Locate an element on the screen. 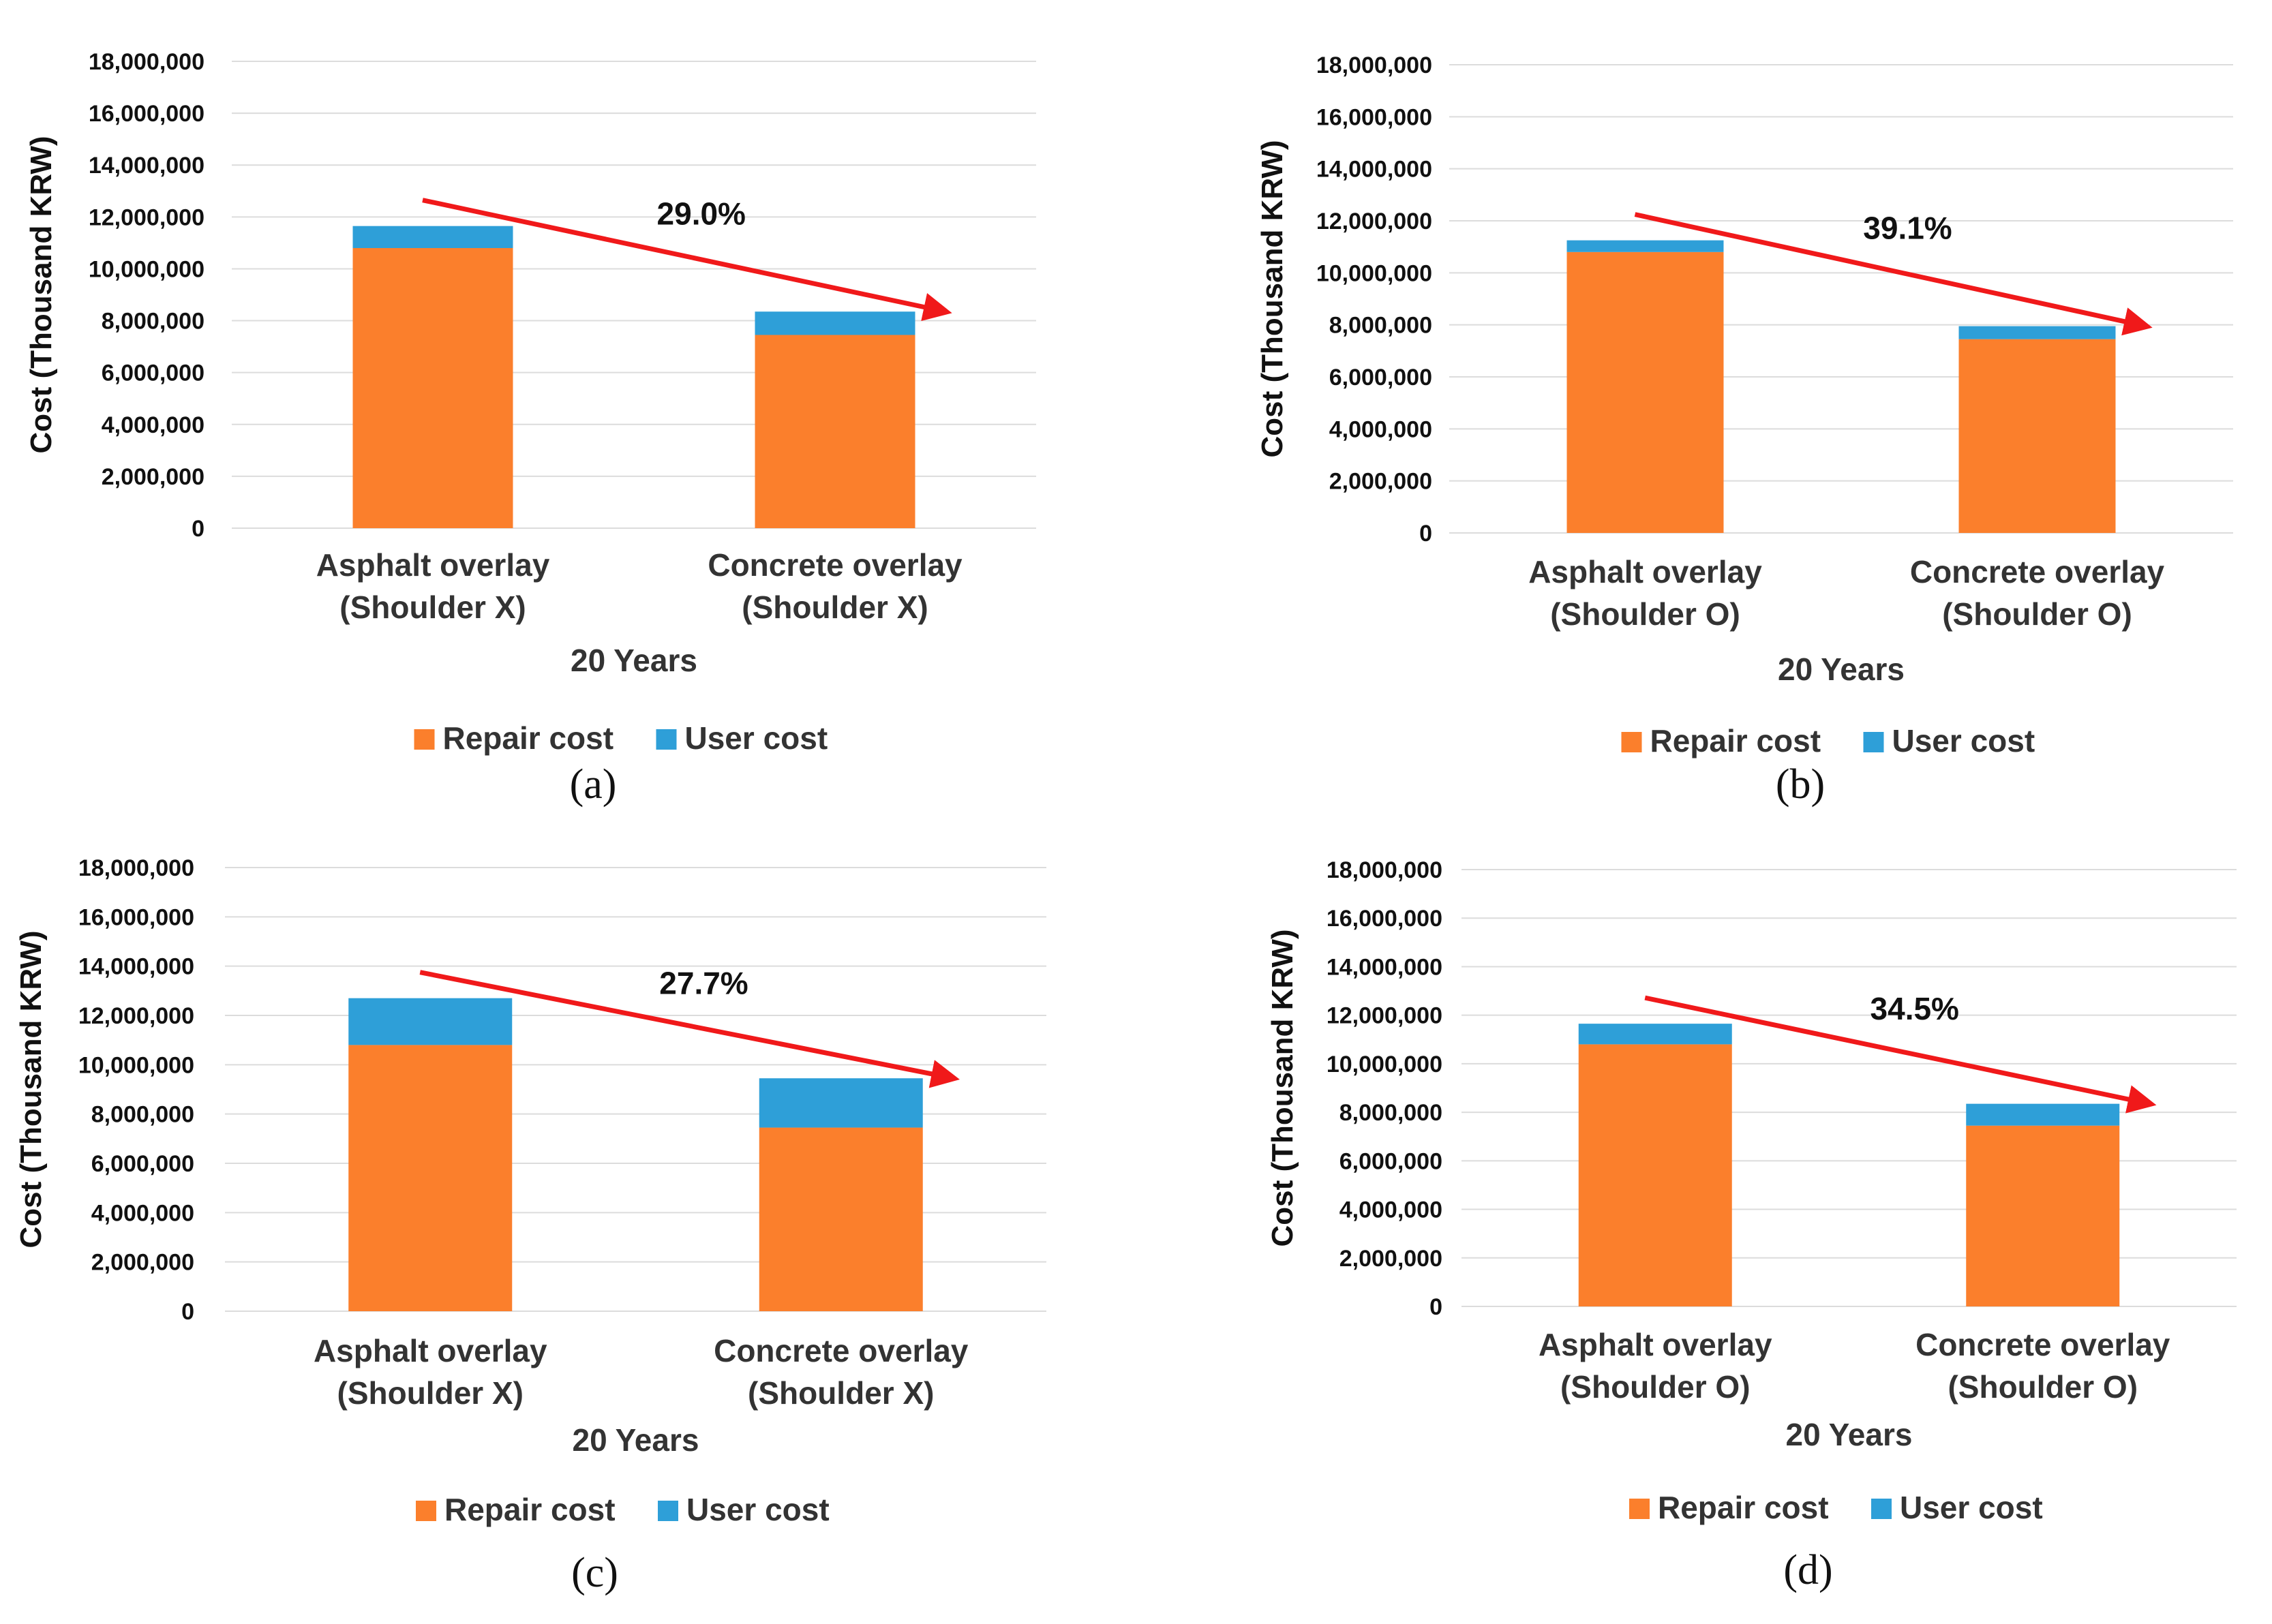 The width and height of the screenshot is (2272, 1624). reduction-percent-label: 27.7% is located at coordinates (703, 982).